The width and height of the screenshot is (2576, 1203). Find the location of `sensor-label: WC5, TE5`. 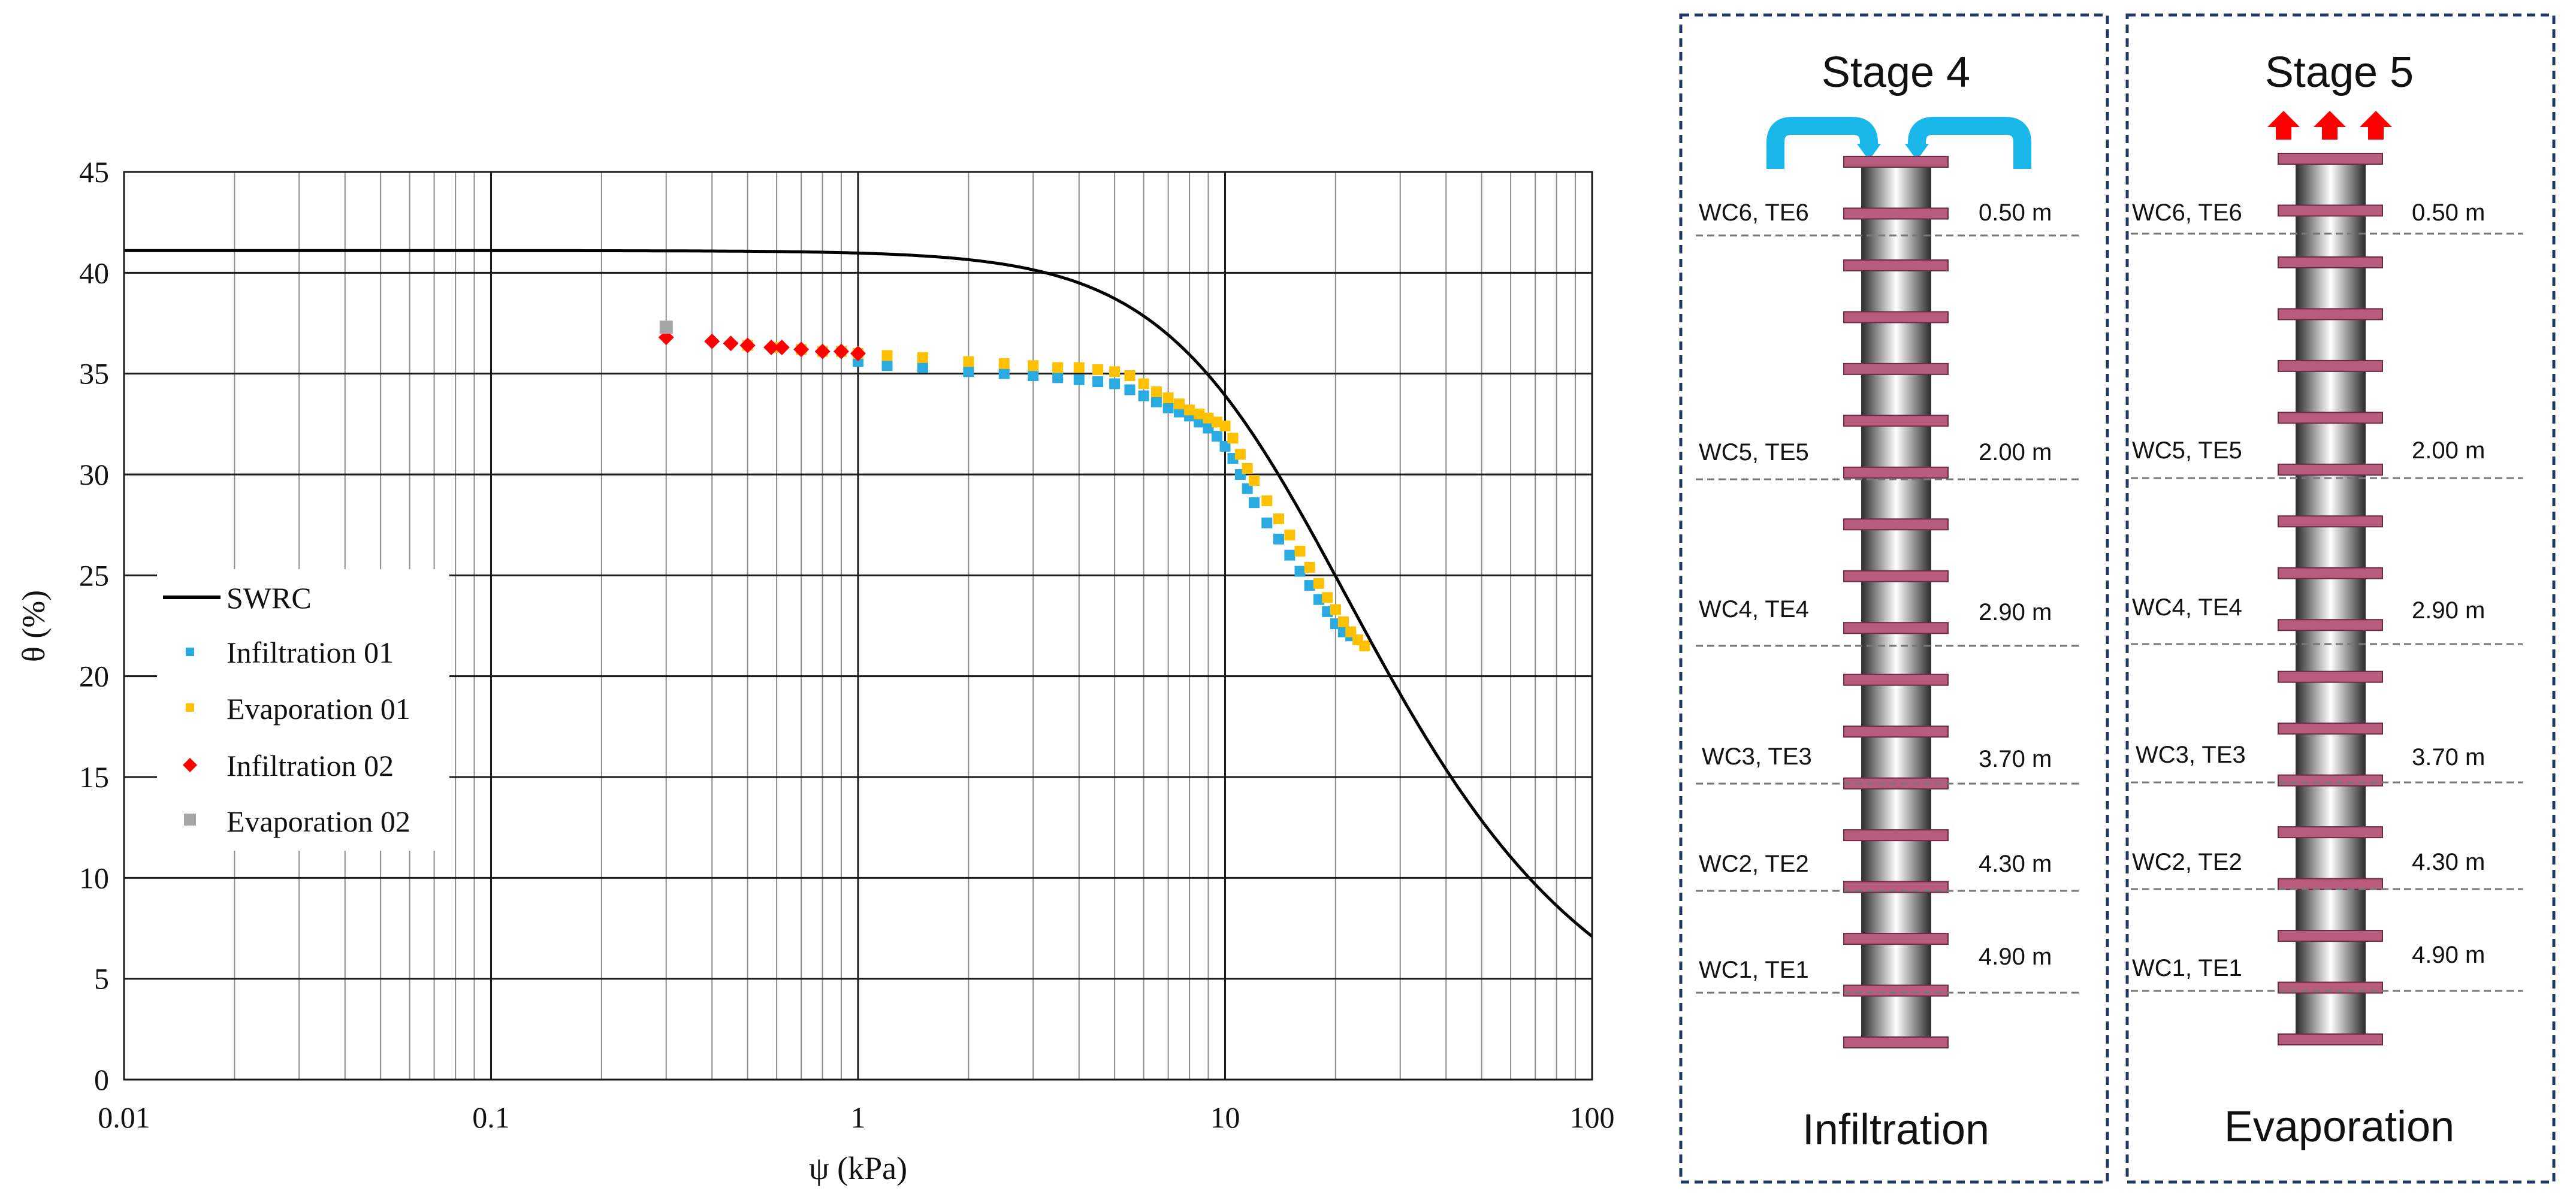

sensor-label: WC5, TE5 is located at coordinates (1754, 452).